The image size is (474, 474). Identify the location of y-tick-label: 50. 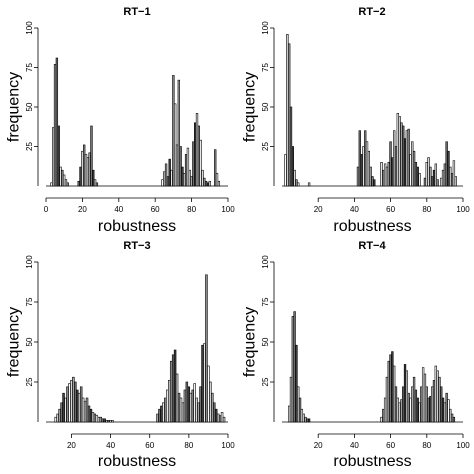
(265, 341).